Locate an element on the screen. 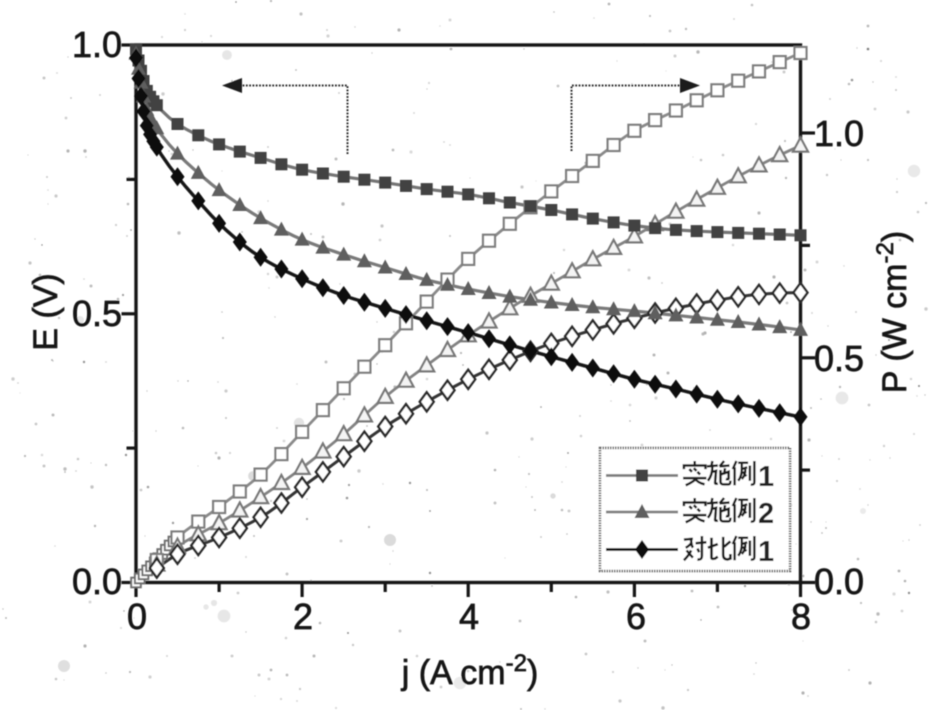 Image resolution: width=929 pixels, height=710 pixels. svg-text: 0 is located at coordinates (137, 616).